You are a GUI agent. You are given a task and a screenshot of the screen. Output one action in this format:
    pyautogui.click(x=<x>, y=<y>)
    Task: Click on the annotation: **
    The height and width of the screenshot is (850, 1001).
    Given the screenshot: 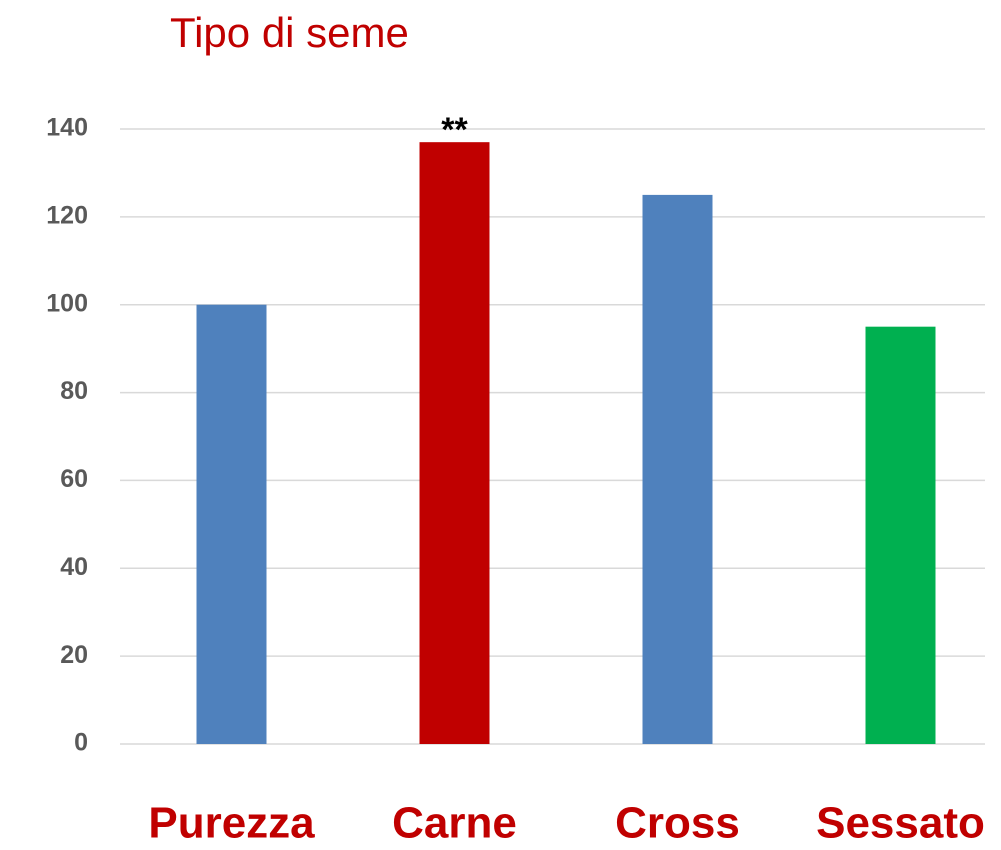 What is the action you would take?
    pyautogui.click(x=454, y=130)
    